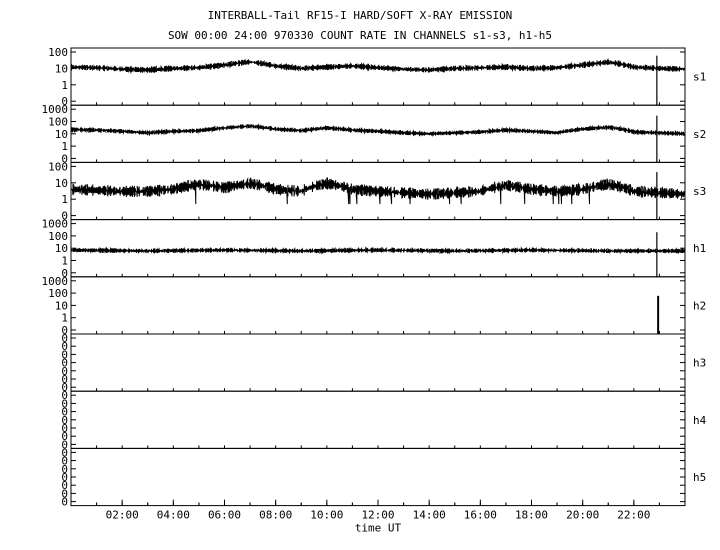 The image size is (720, 550). Describe the element at coordinates (64, 199) in the screenshot. I see `y-tick-label-s3: 1` at that location.